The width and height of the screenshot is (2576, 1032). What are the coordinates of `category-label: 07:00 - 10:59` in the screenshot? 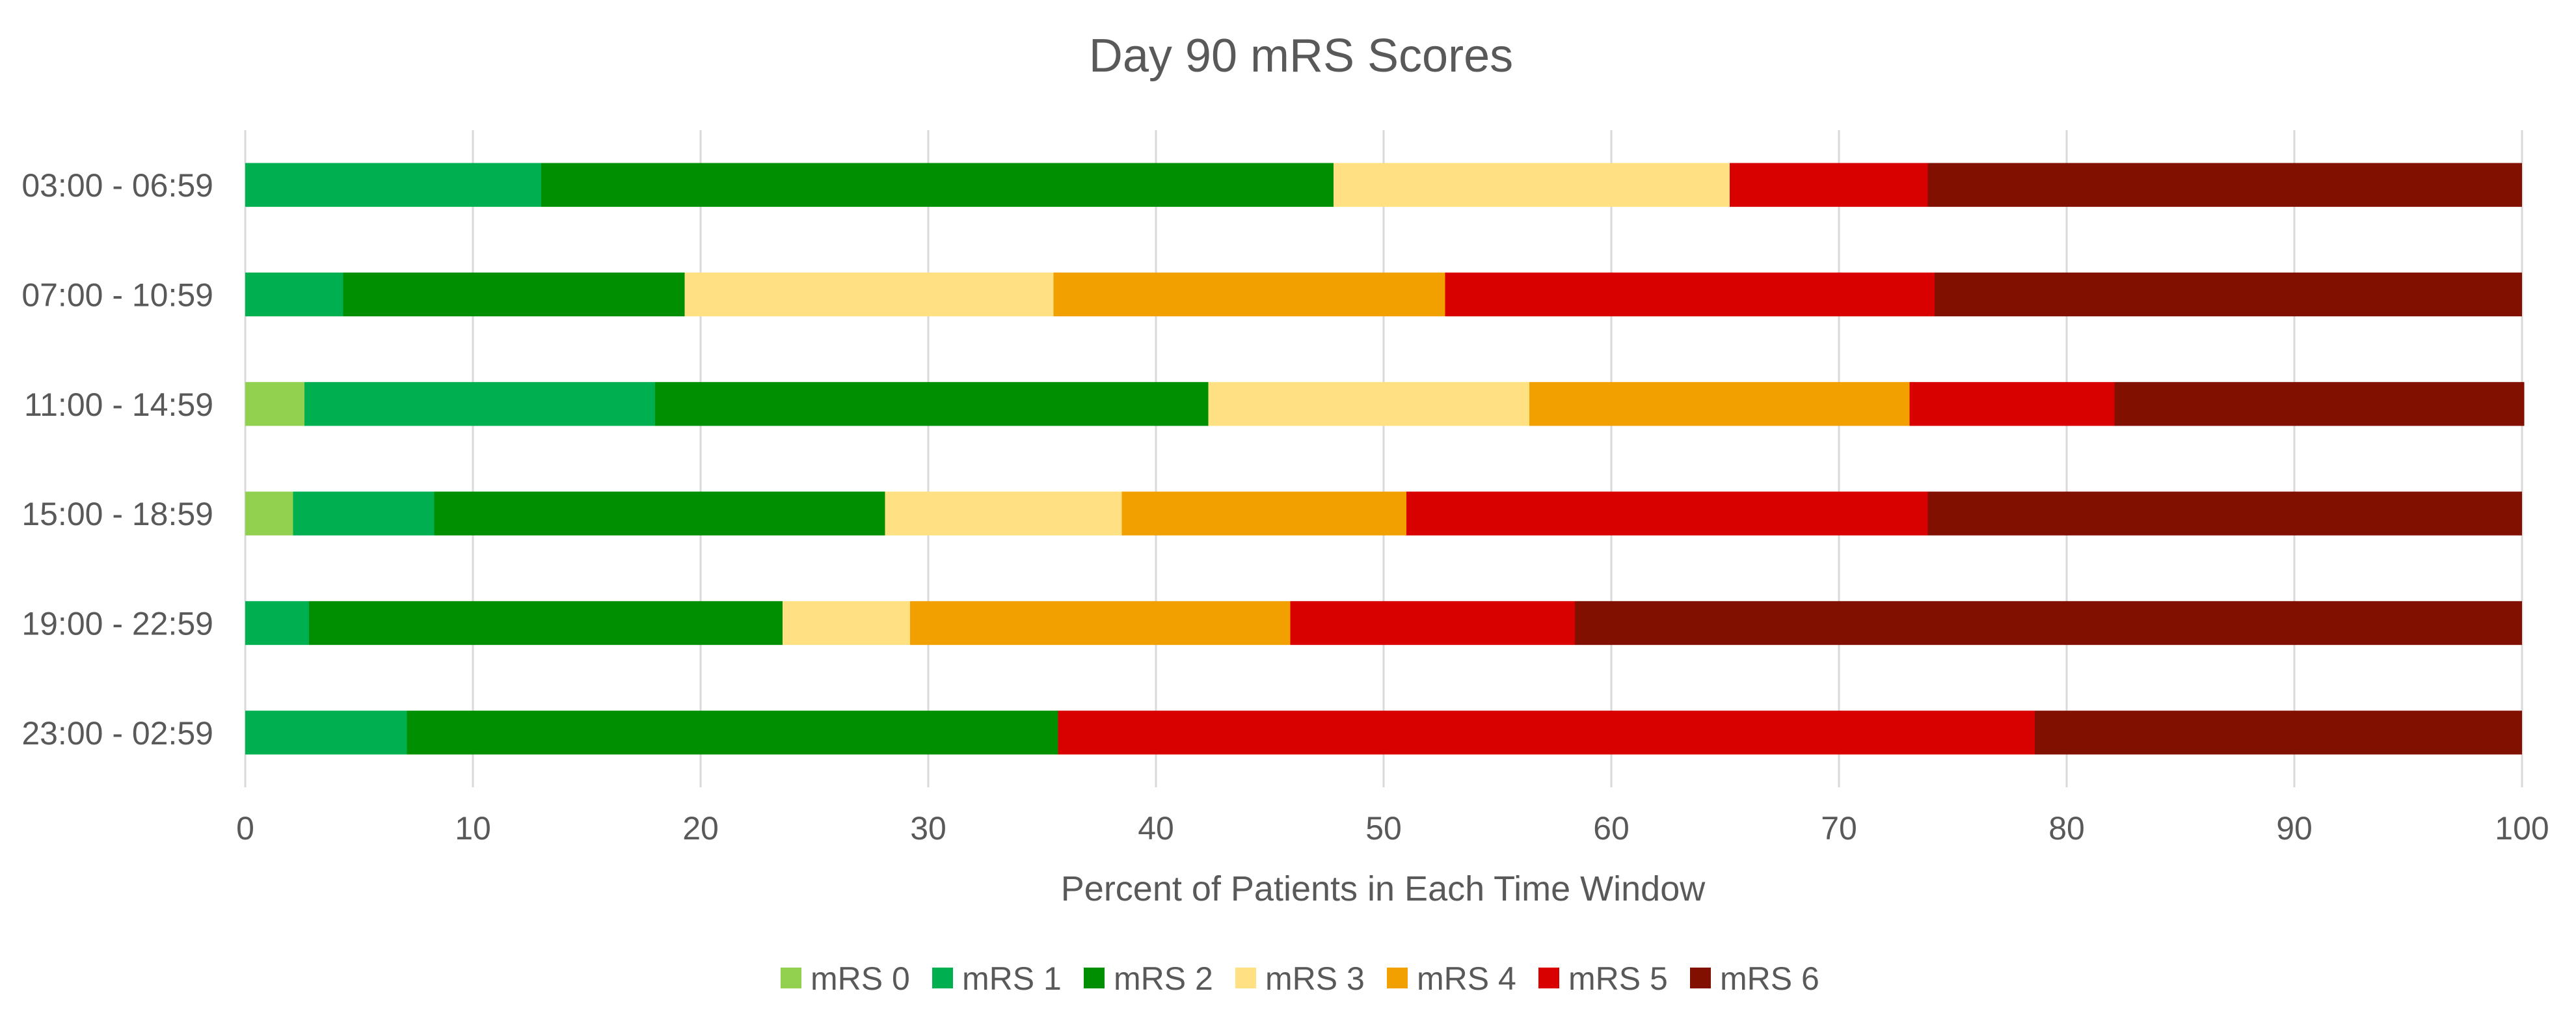 It's located at (117, 295).